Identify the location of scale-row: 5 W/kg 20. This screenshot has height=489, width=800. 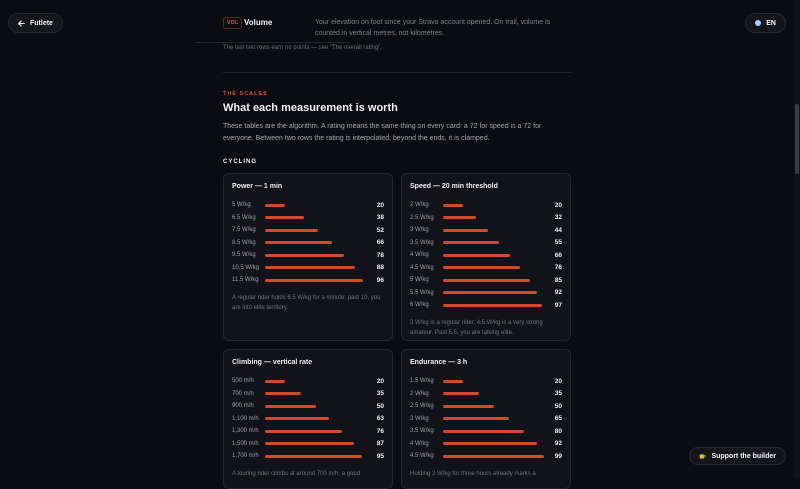
(308, 205).